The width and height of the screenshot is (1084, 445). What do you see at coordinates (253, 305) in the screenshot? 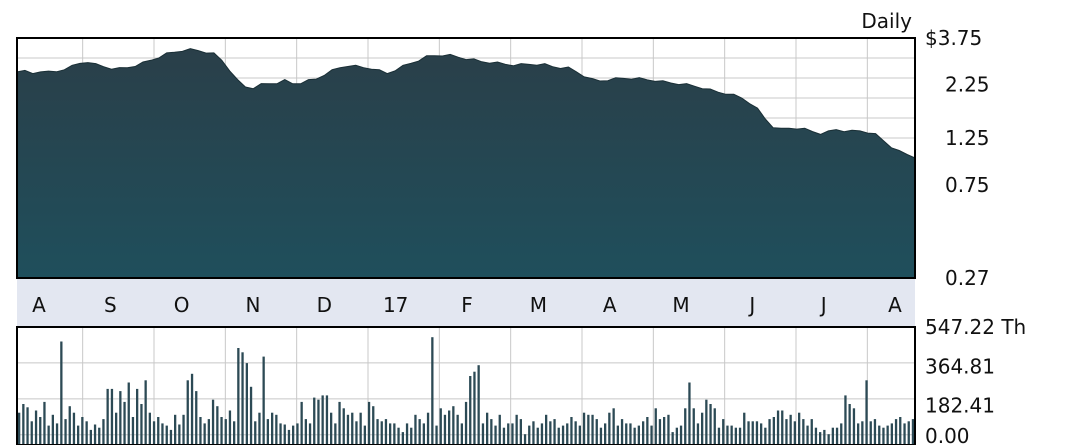
I see `month-label: N` at bounding box center [253, 305].